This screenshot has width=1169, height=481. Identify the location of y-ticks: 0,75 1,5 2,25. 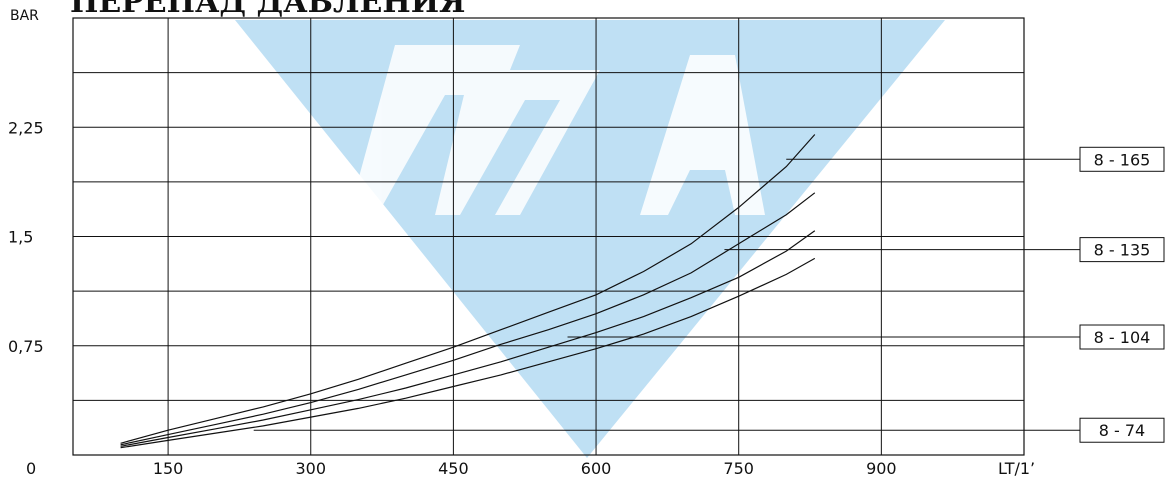
(26, 237).